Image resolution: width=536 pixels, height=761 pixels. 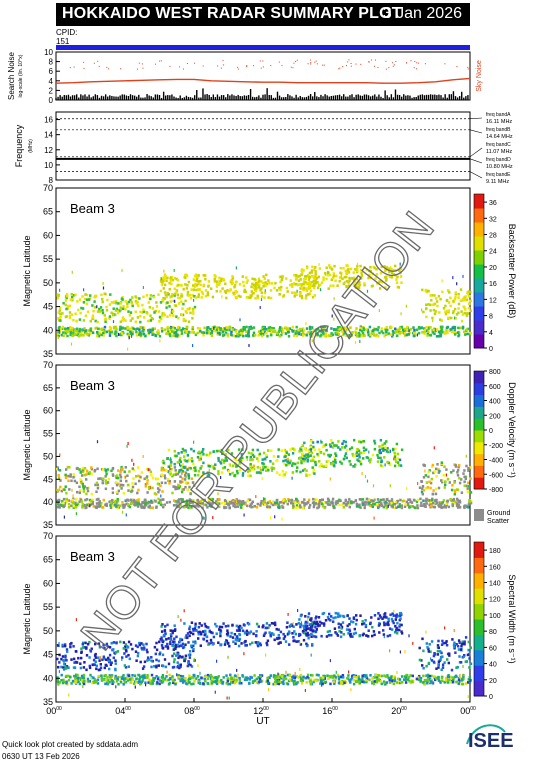 I want to click on power-colorbar-segment, so click(x=479, y=215).